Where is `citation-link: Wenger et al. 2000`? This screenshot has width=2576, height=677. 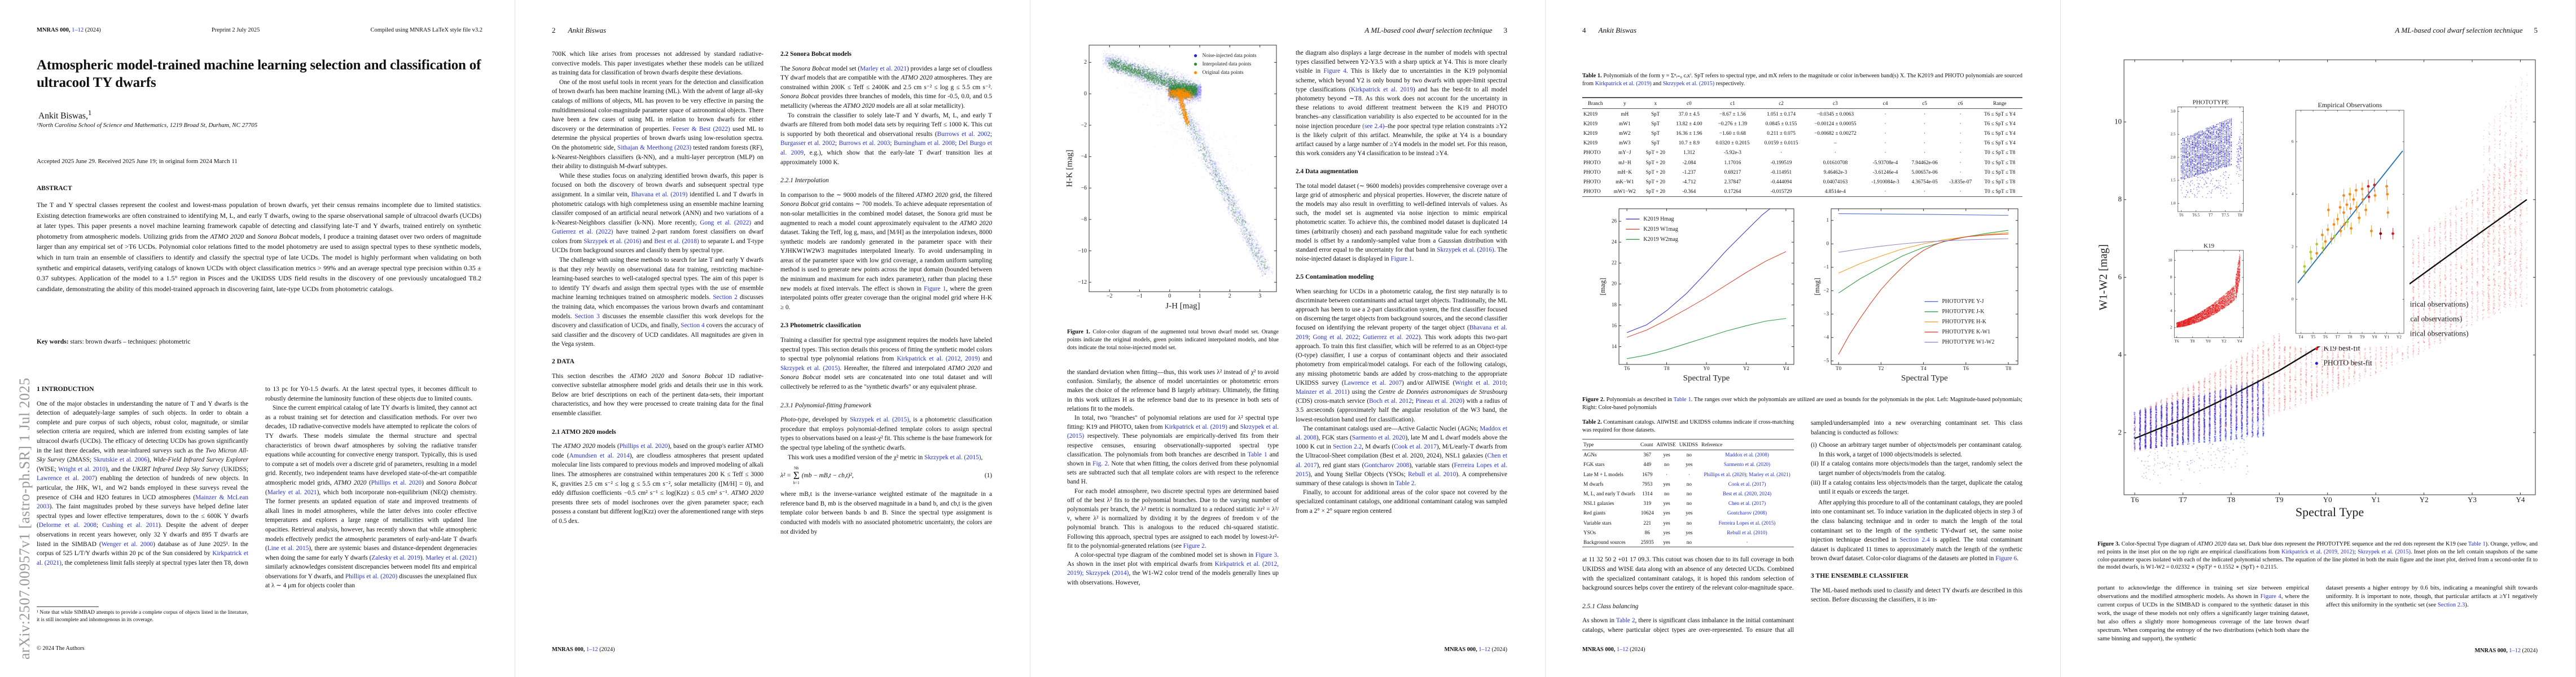 citation-link: Wenger et al. 2000 is located at coordinates (127, 544).